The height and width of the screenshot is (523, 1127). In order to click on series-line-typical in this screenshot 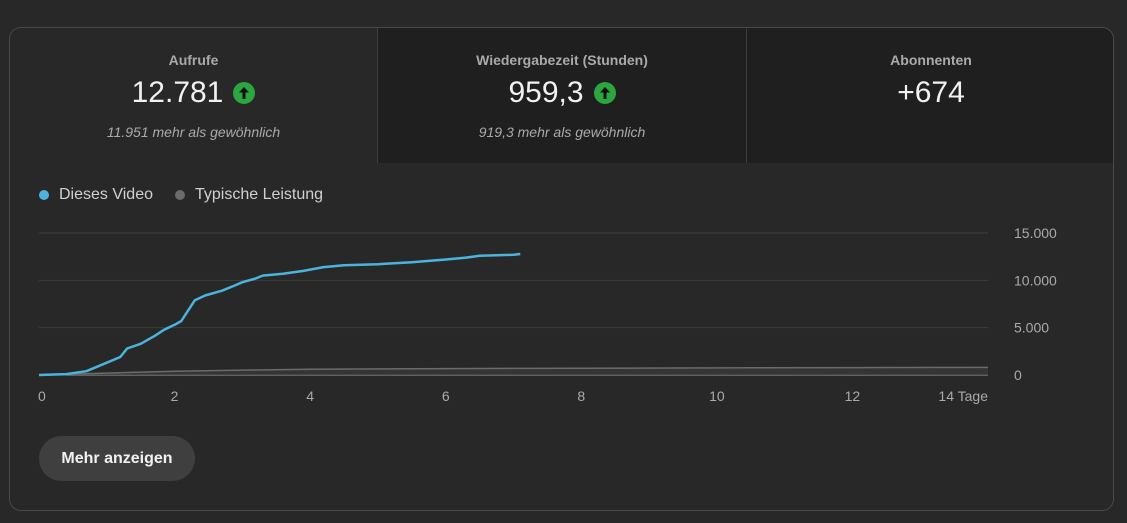, I will do `click(513, 371)`.